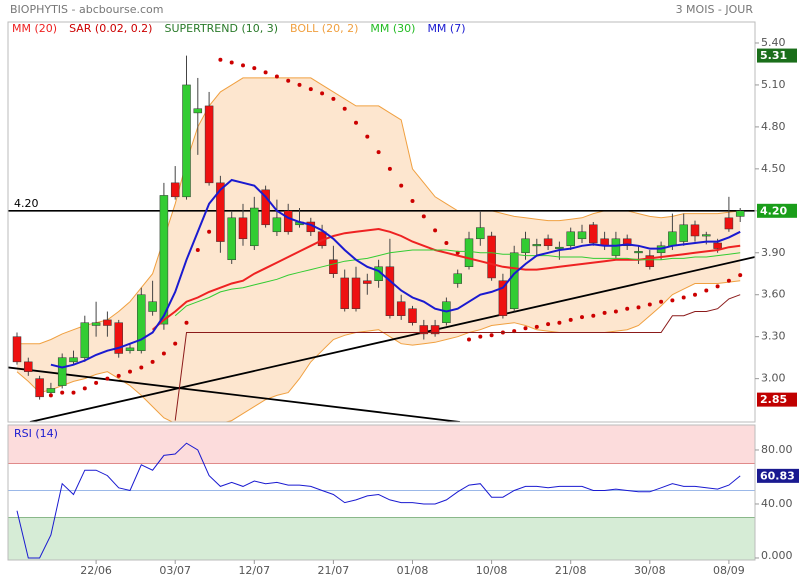  What do you see at coordinates (334, 570) in the screenshot?
I see `x-tick-label: 21/07` at bounding box center [334, 570].